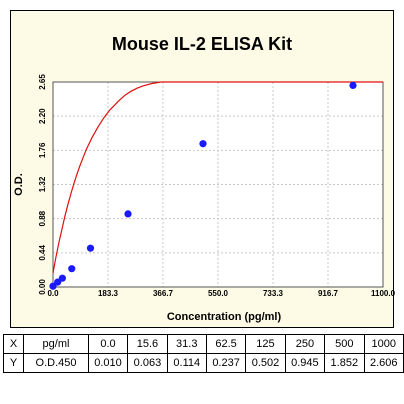 Image resolution: width=404 pixels, height=404 pixels. Describe the element at coordinates (265, 344) in the screenshot. I see `table-cell: 125` at that location.